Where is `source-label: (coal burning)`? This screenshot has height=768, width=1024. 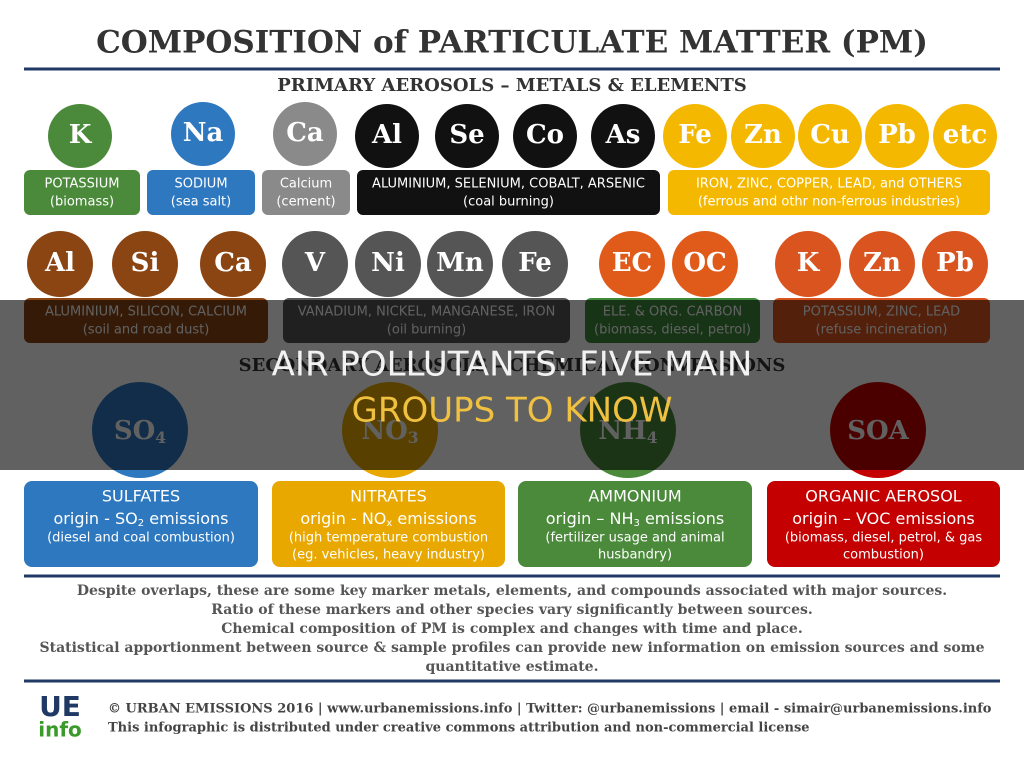
source-label: (coal burning) is located at coordinates (508, 202).